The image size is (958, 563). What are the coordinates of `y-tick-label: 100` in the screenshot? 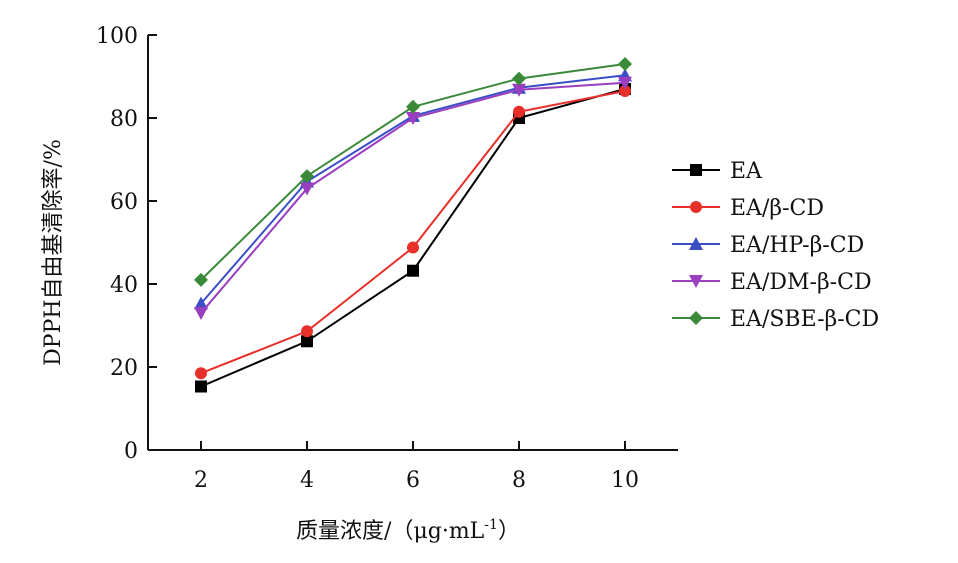 It's located at (117, 36).